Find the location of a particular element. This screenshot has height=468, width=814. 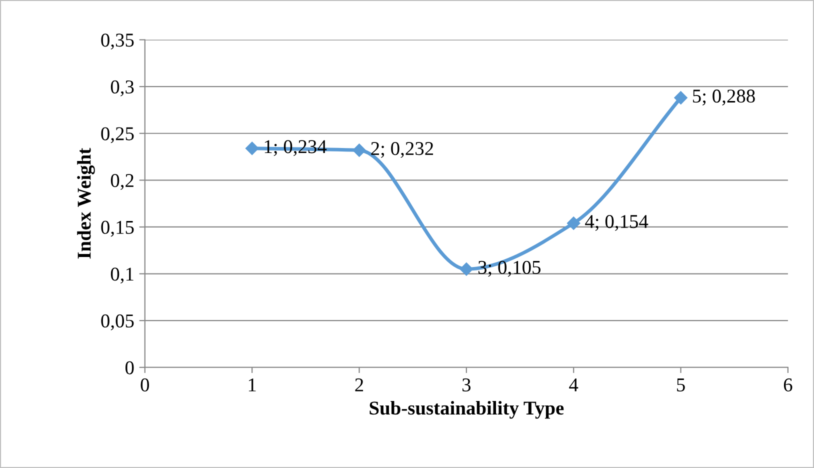

x-tick-label: 4 is located at coordinates (573, 385).